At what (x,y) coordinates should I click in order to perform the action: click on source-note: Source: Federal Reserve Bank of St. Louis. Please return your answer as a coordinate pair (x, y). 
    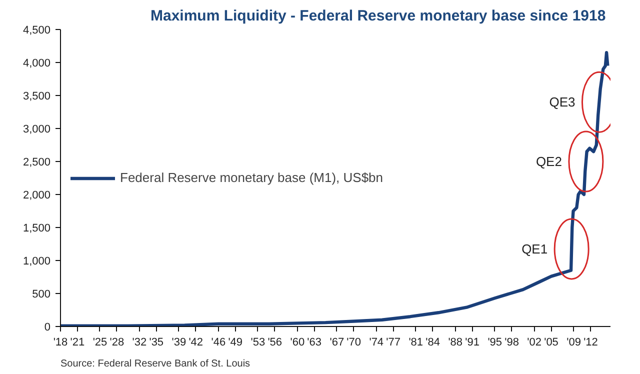
    Looking at the image, I should click on (155, 364).